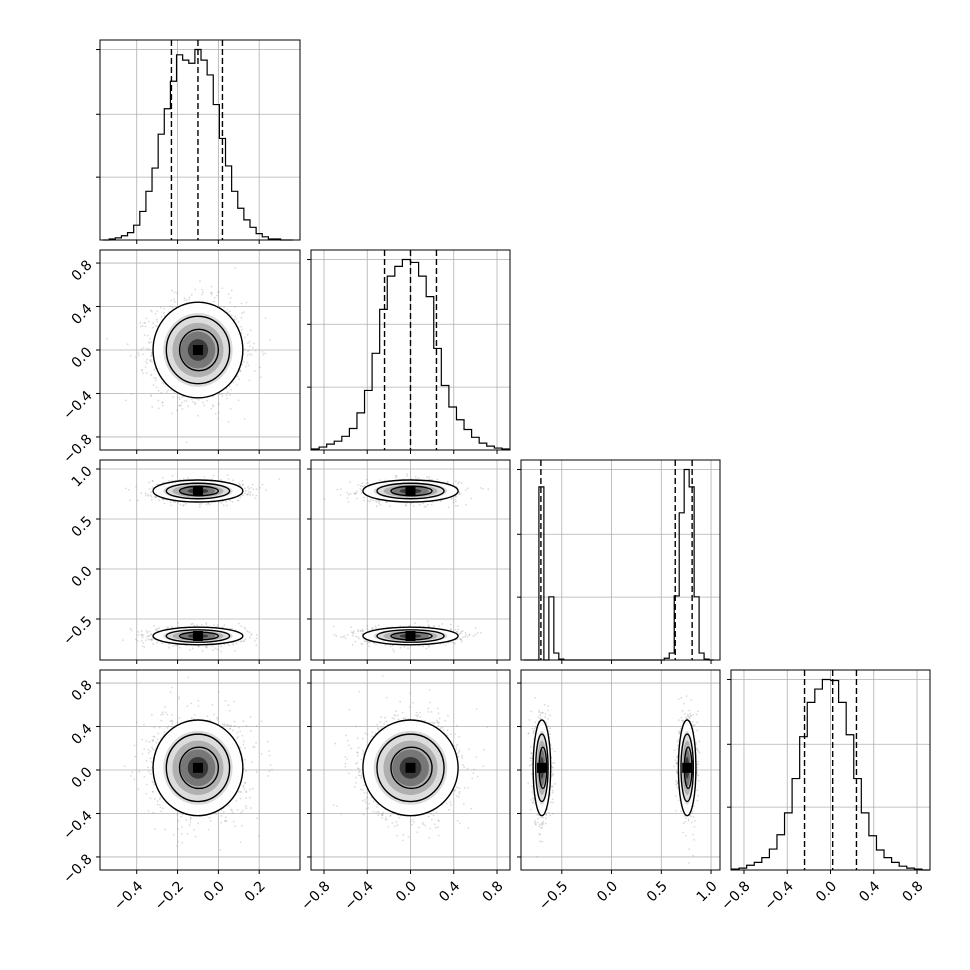 The image size is (970, 970). I want to click on density-1-y-tick-label: 0.0, so click(82, 357).